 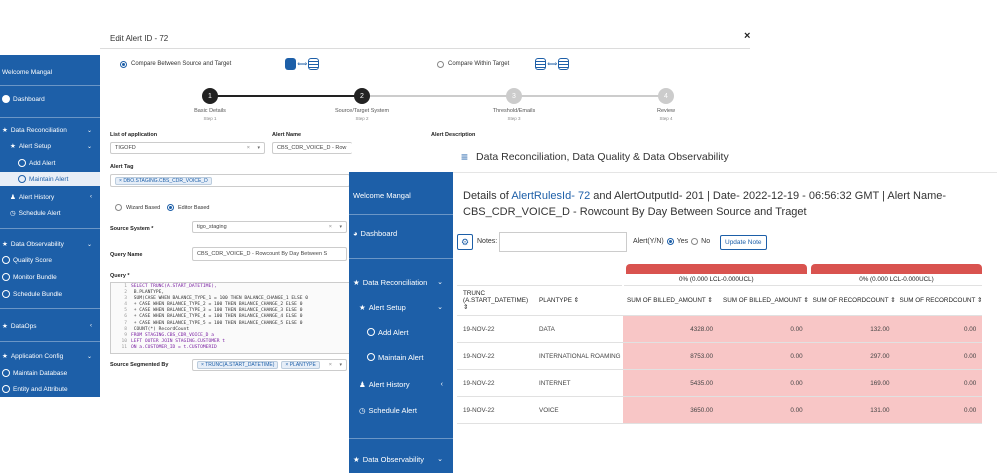 What do you see at coordinates (362, 96) in the screenshot?
I see `step-2: 2` at bounding box center [362, 96].